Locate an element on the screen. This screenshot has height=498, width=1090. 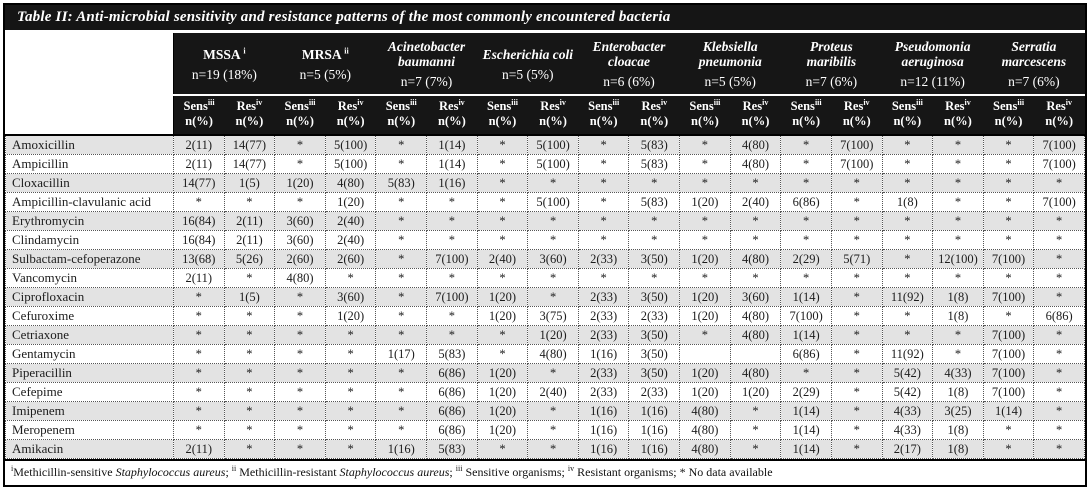
res-header: Resiv n(%) is located at coordinates (350, 115).